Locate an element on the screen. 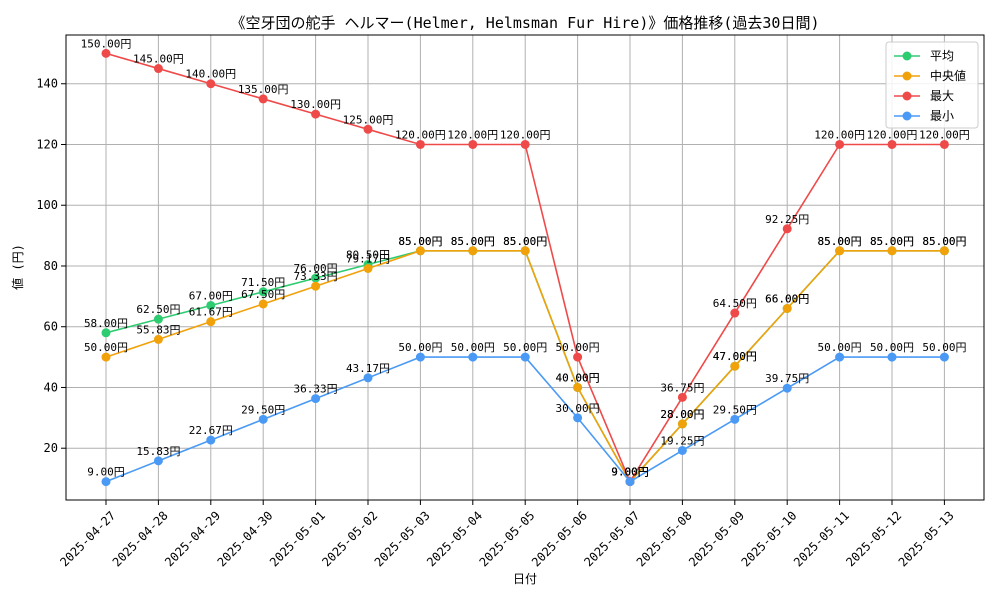 The height and width of the screenshot is (600, 1000). data-label: 15.83円 is located at coordinates (158, 451).